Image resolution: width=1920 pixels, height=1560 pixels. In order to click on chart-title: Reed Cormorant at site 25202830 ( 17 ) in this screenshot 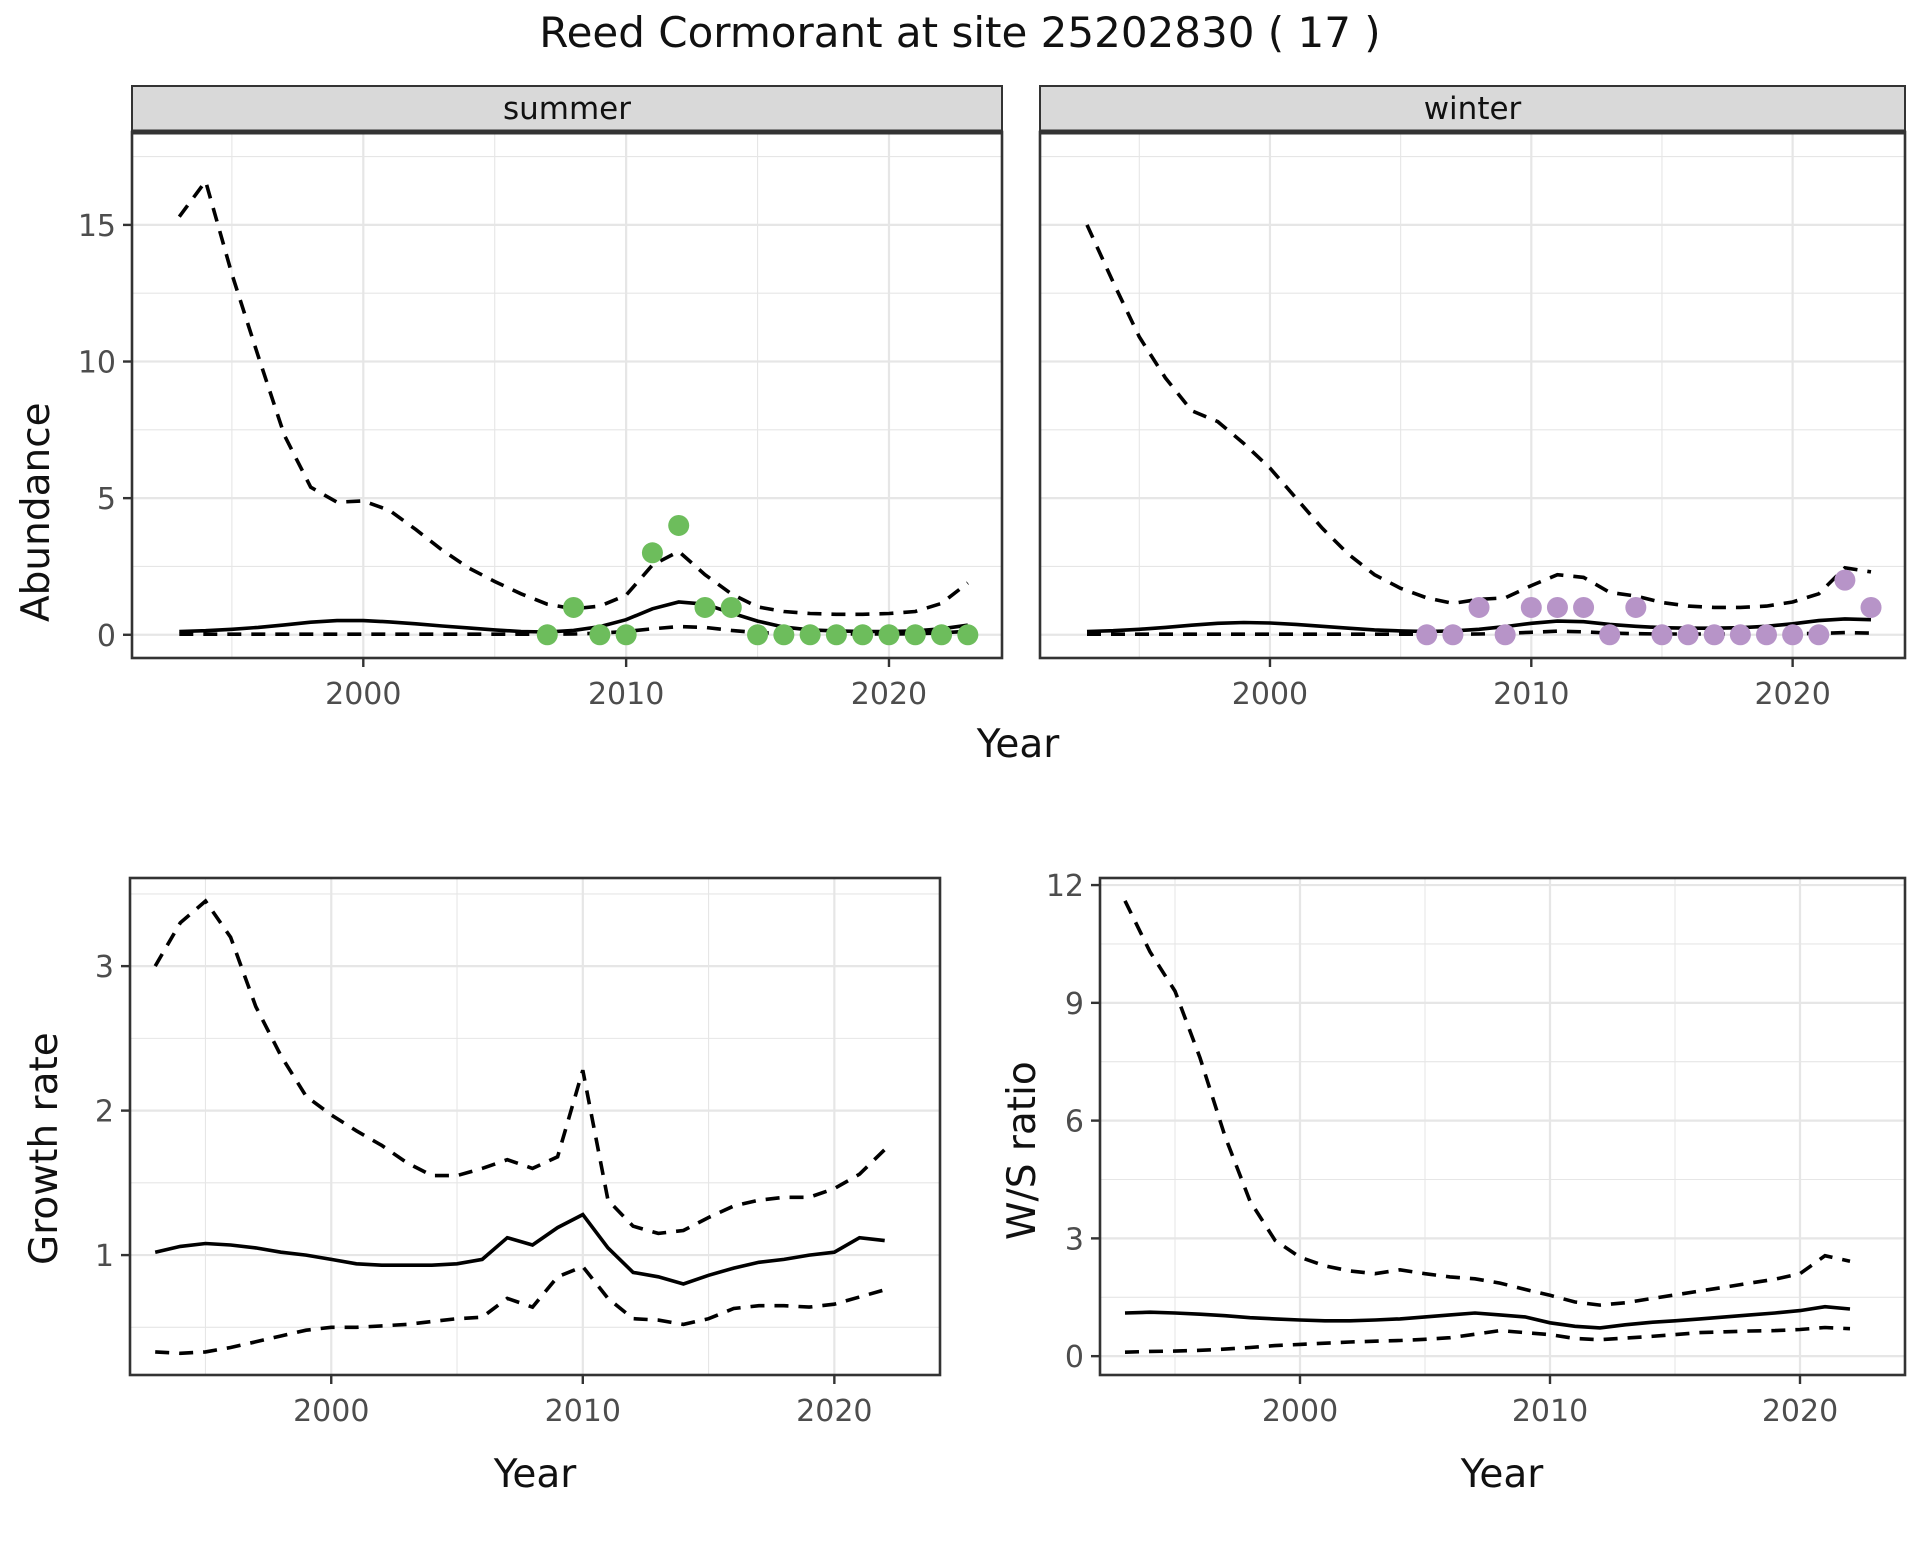, I will do `click(960, 32)`.